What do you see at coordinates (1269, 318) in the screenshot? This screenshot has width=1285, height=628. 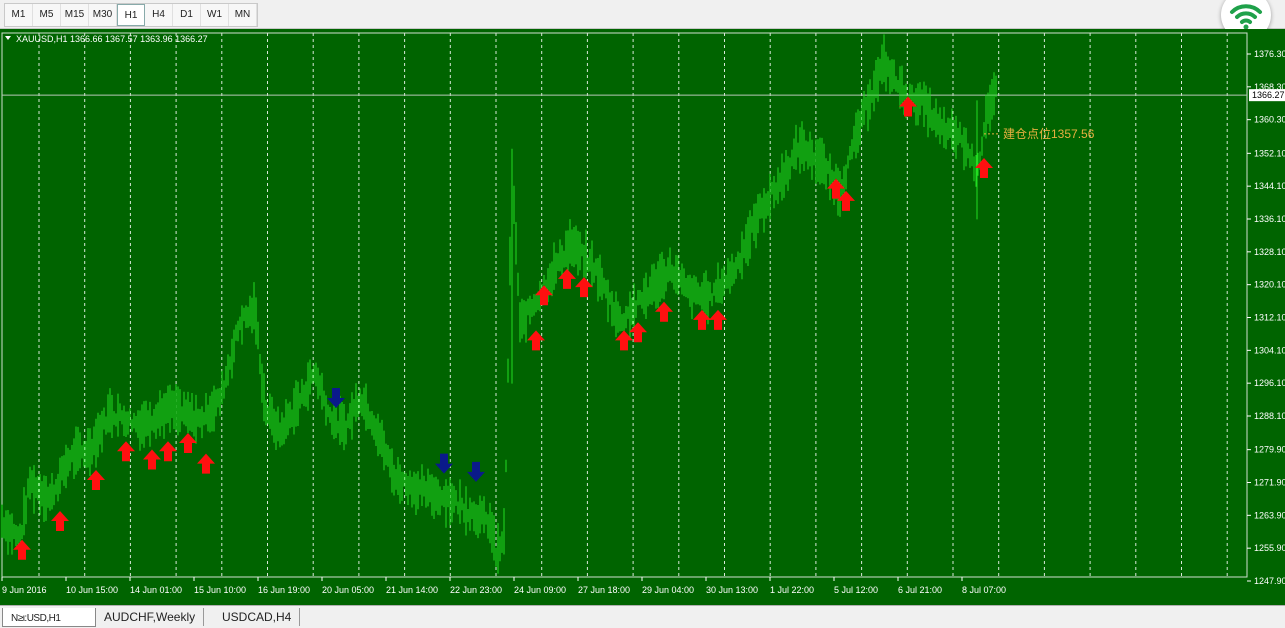 I see `y-tick-label: 1312.10` at bounding box center [1269, 318].